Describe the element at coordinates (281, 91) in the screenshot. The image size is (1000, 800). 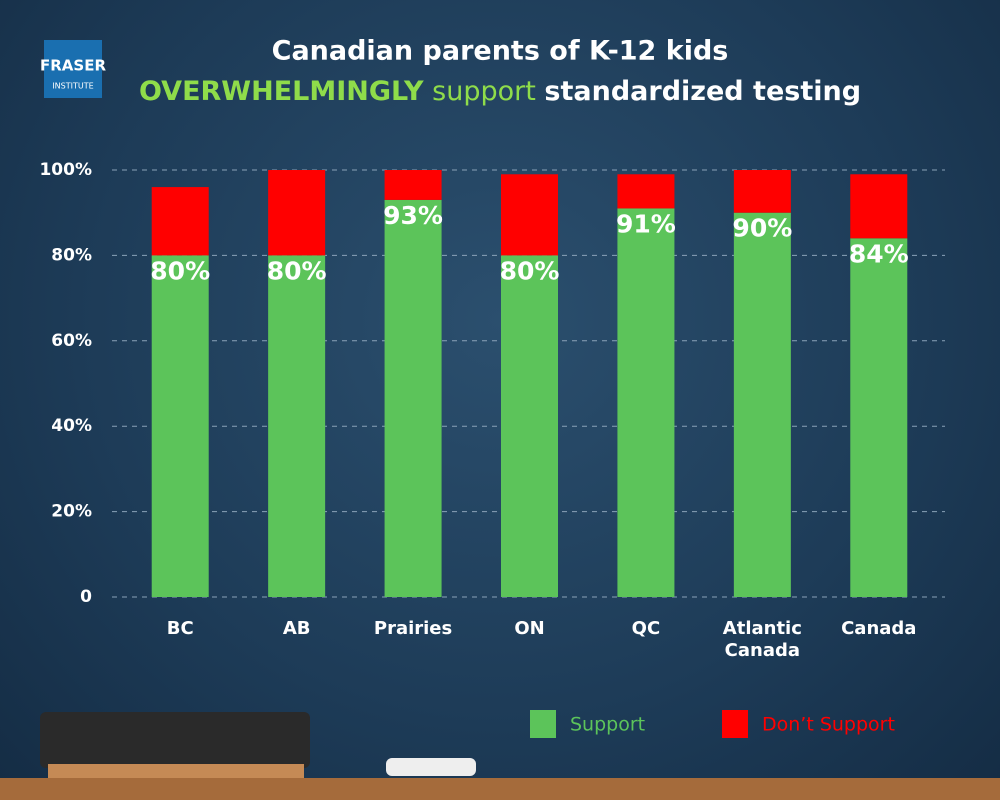
I see `subtitle-part: OVERWHELMINGLY` at that location.